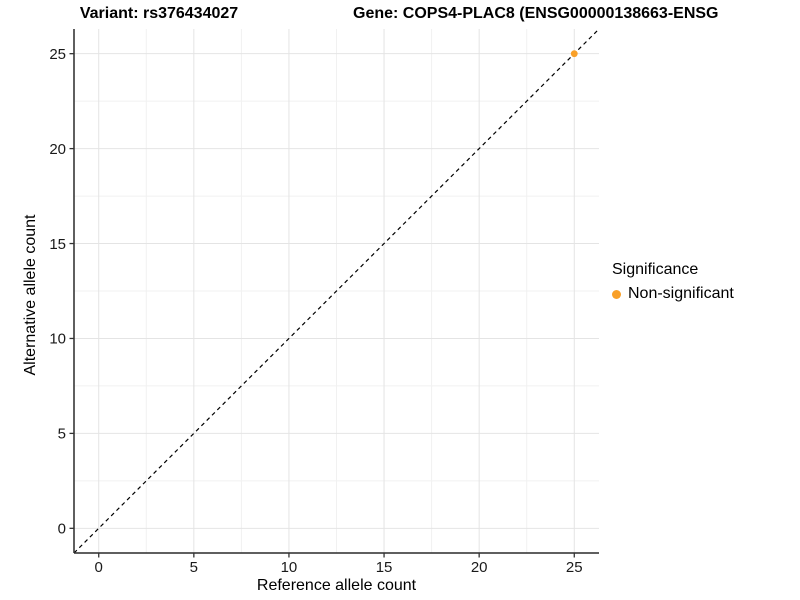 This screenshot has width=800, height=600. What do you see at coordinates (289, 567) in the screenshot?
I see `x-tick-label: 10` at bounding box center [289, 567].